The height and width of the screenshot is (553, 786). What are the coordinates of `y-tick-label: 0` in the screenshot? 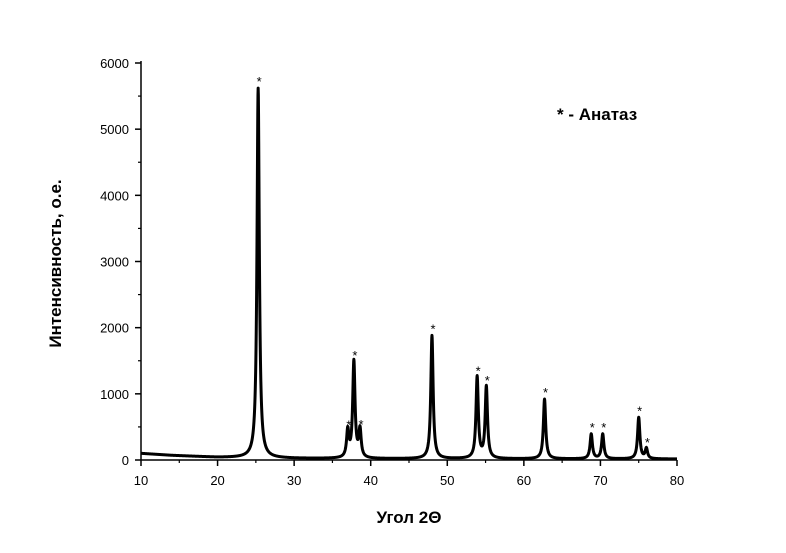 It's located at (125, 460).